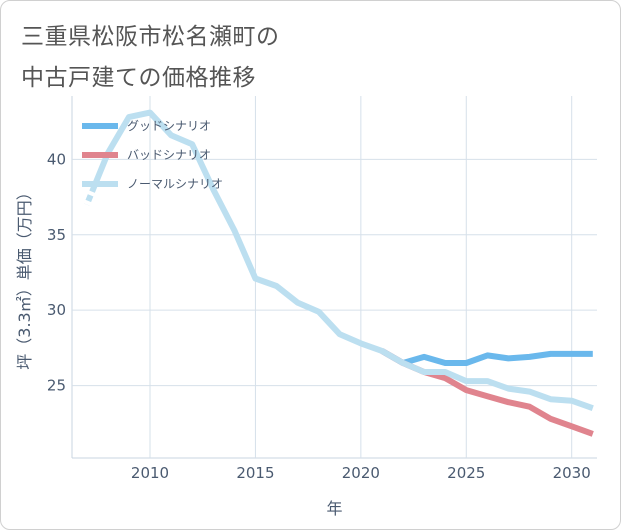 This screenshot has height=530, width=621. I want to click on chart-title-line-1: 三重県松阪市松名瀬町の, so click(150, 37).